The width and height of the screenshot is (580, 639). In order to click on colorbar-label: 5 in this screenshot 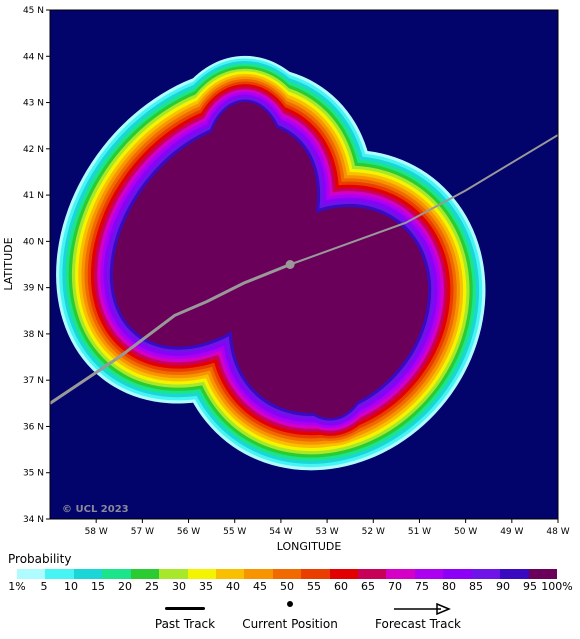, I will do `click(44, 586)`.